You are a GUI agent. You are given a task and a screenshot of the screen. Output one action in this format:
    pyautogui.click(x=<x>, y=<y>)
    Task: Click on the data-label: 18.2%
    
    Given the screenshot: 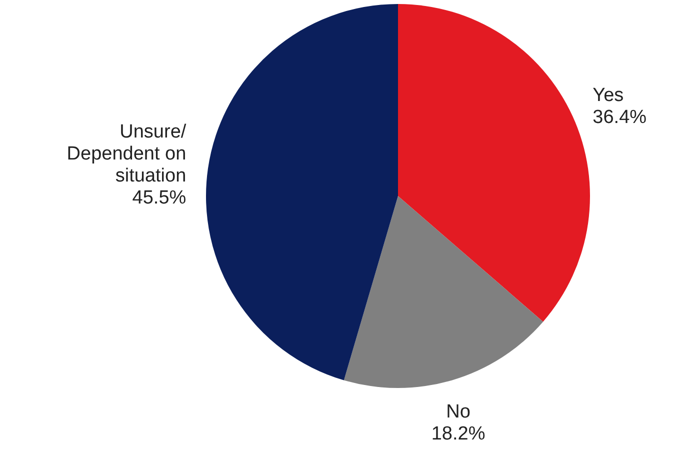 What is the action you would take?
    pyautogui.click(x=458, y=433)
    